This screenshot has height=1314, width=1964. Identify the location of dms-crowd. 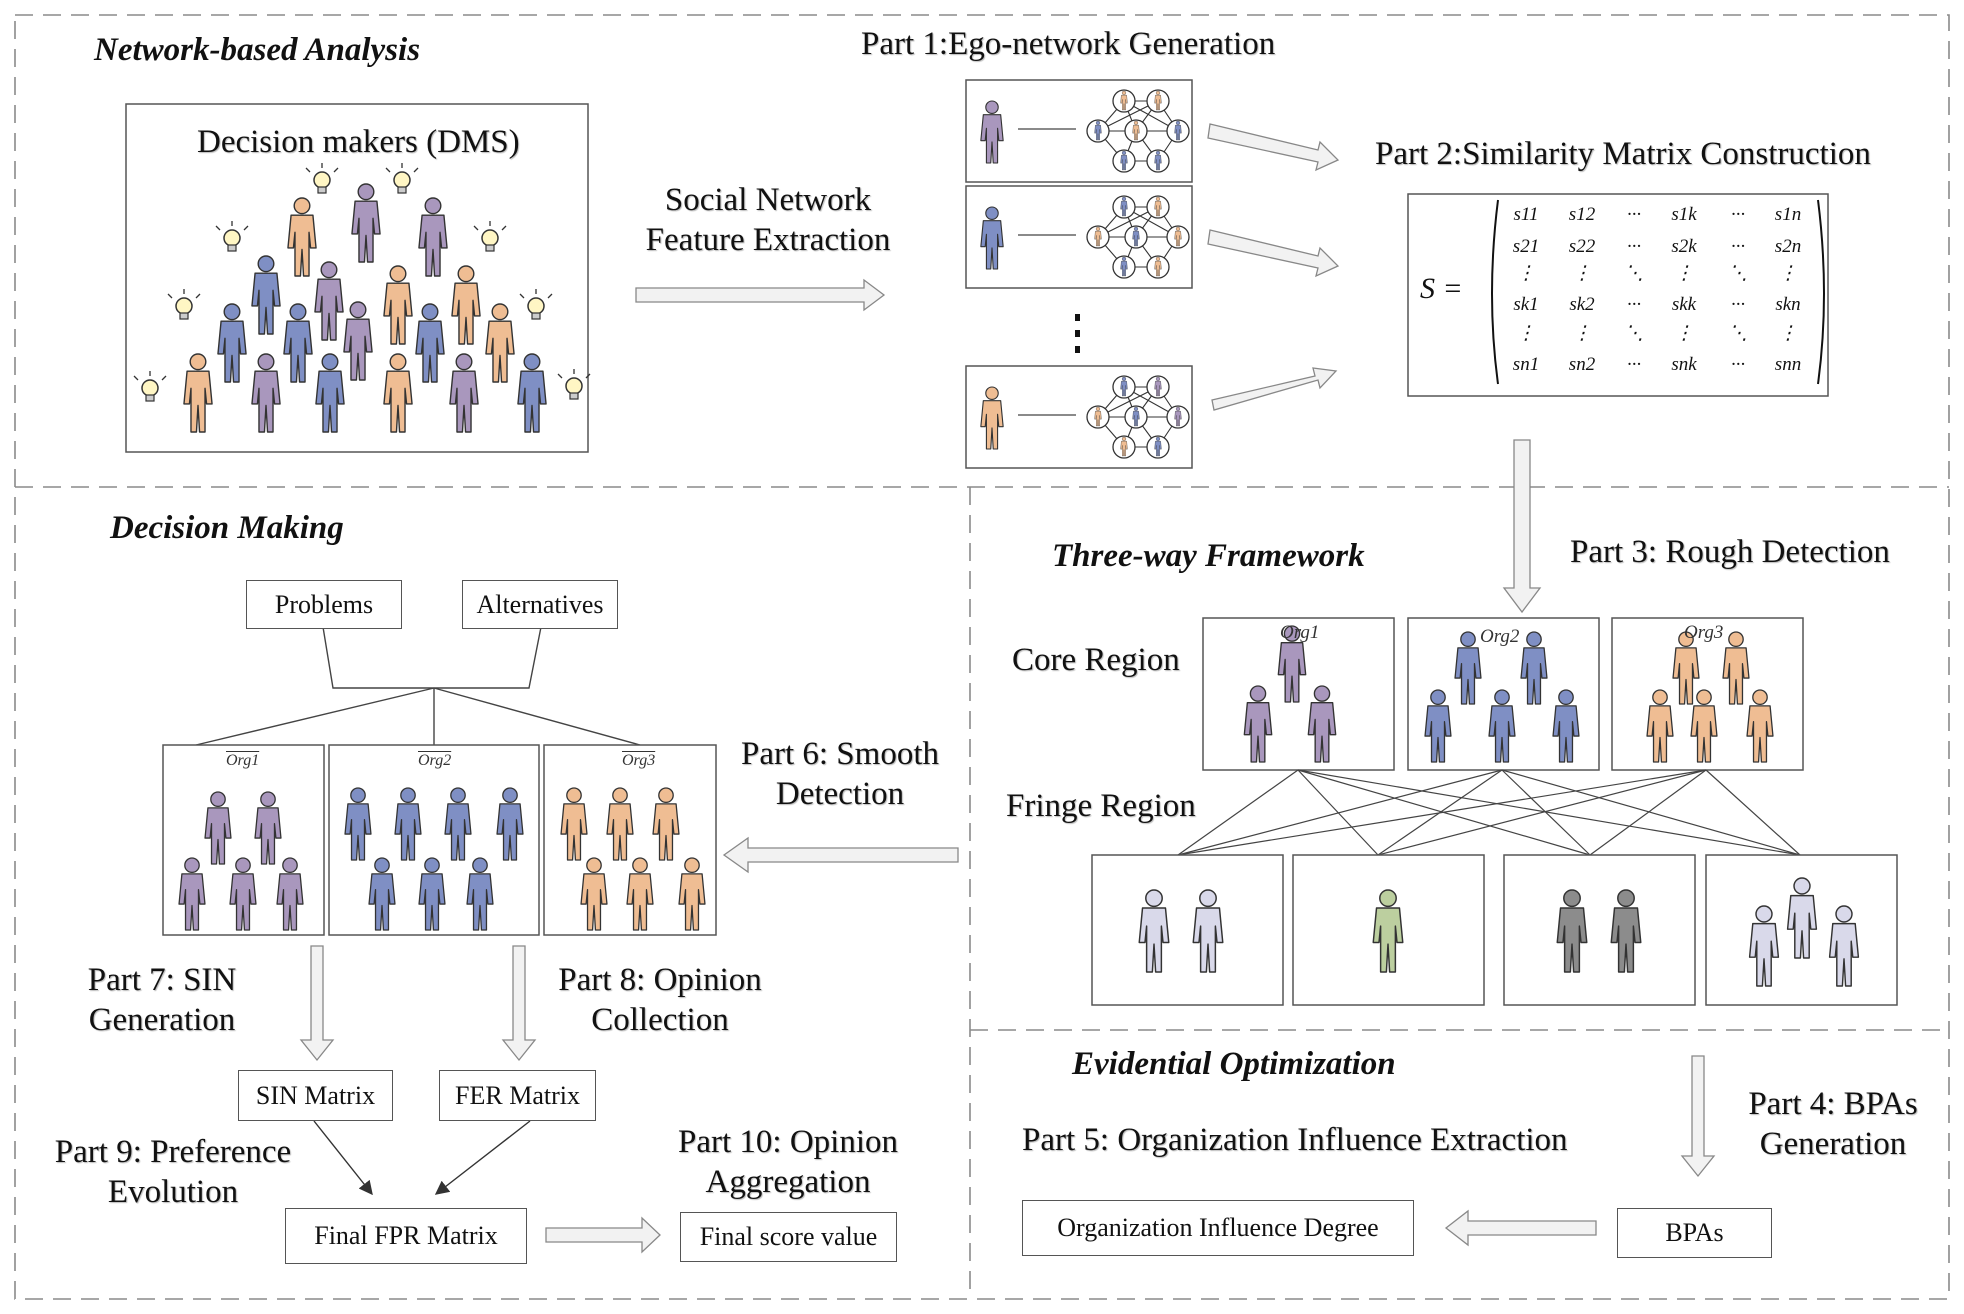
(362, 298).